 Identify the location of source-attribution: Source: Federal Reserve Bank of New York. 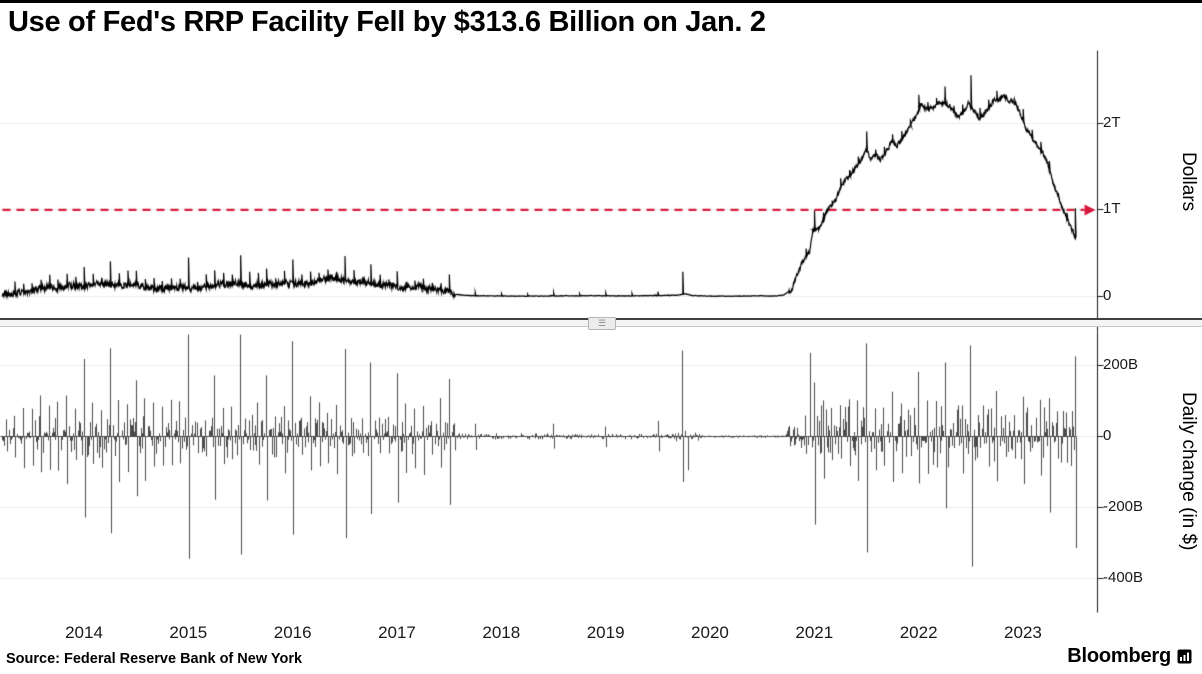
(154, 659).